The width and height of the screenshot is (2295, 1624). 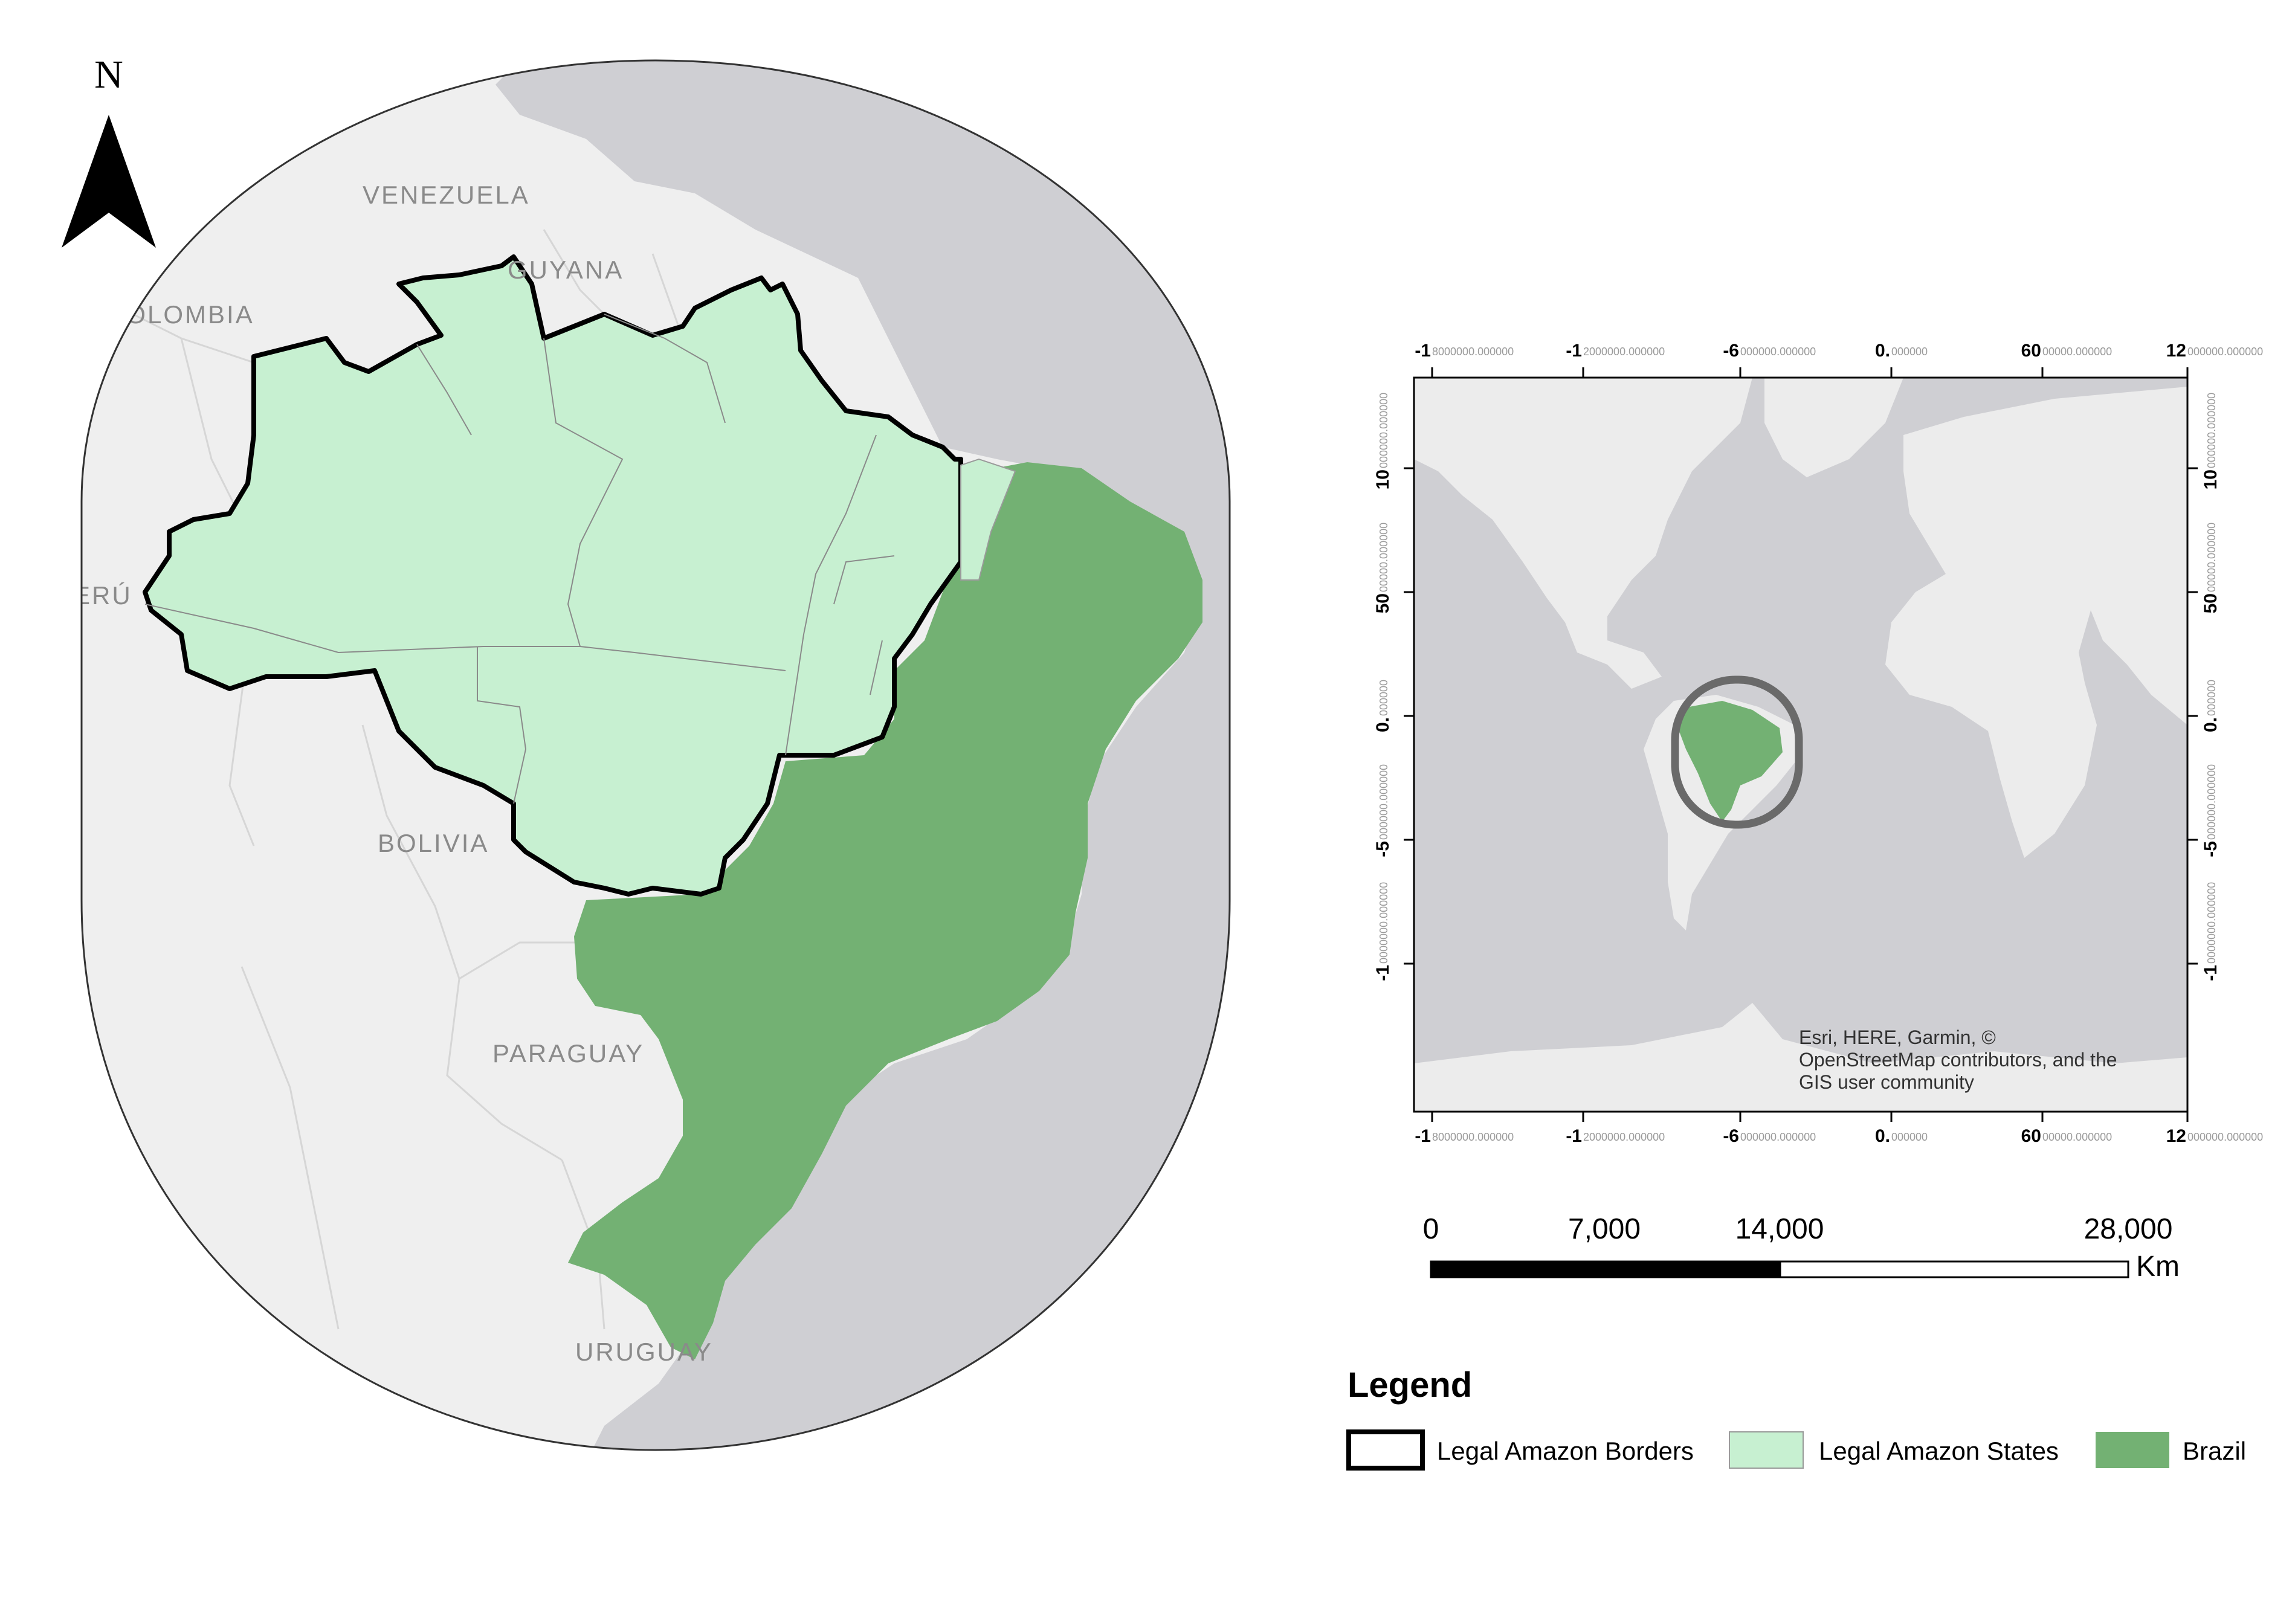 I want to click on scale-bar: 0 7,000 14,000 28,000 Km, so click(x=1801, y=1248).